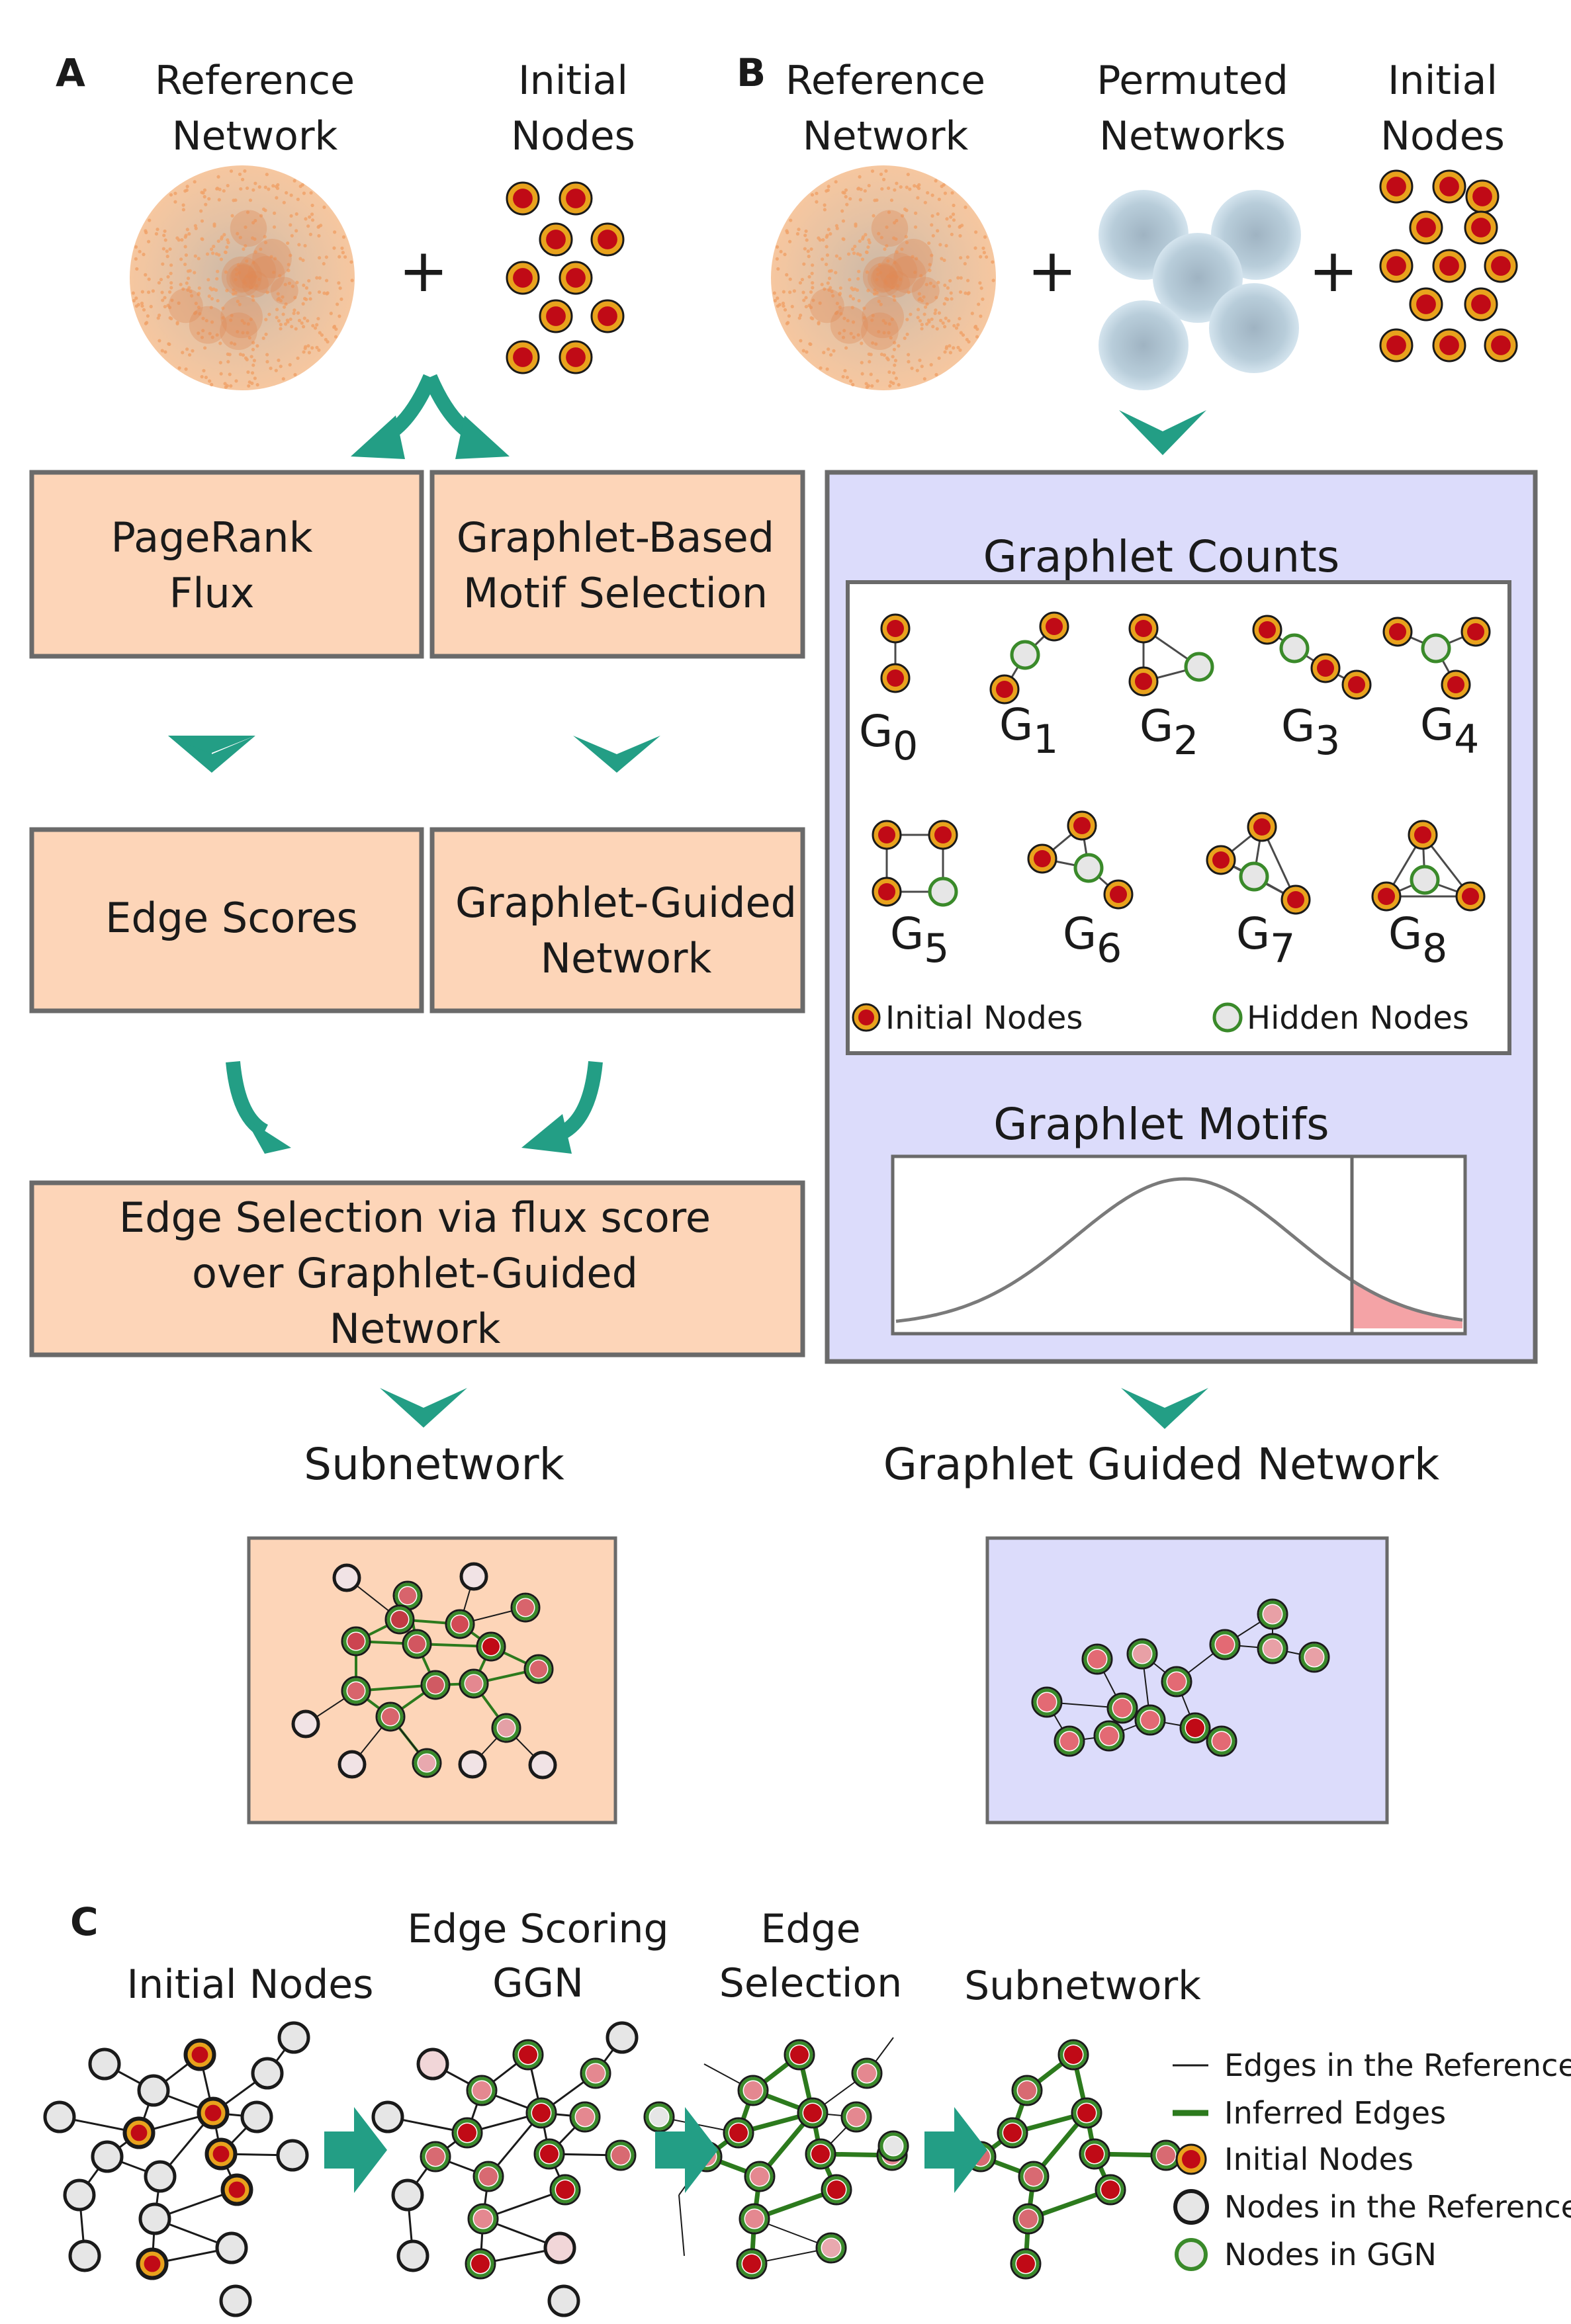  Describe the element at coordinates (1191, 2207) in the screenshot. I see `legend-reference-node-icon` at that location.